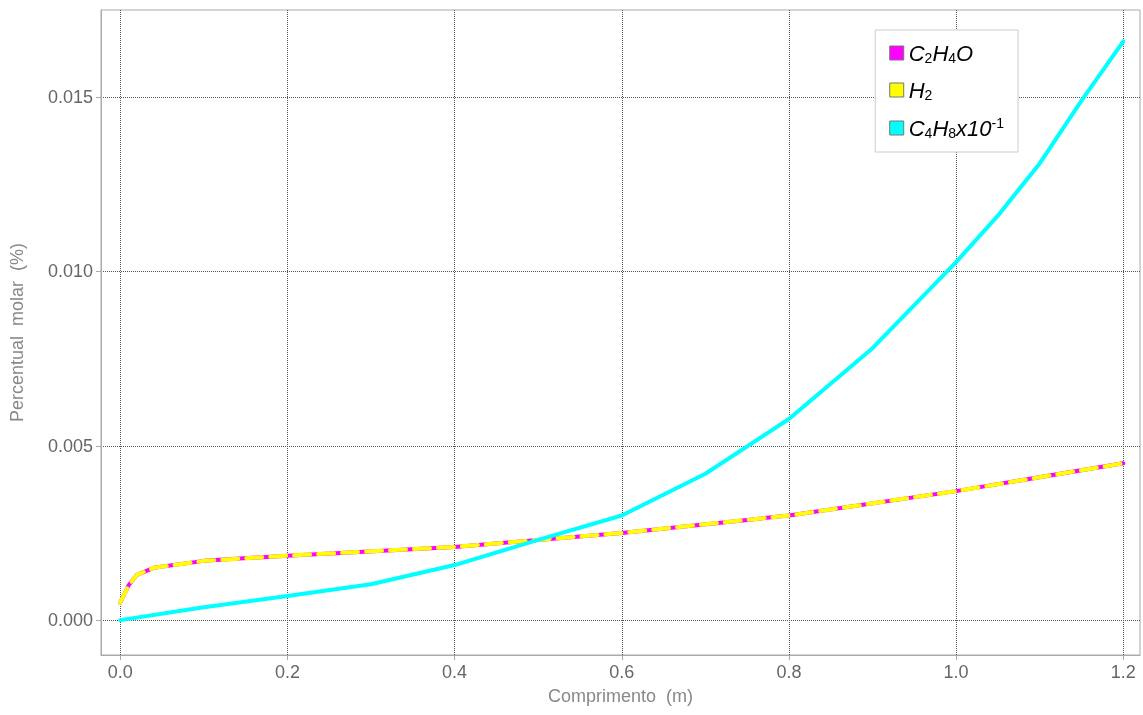  I want to click on x-axis-title: Comprimento (m), so click(620, 696).